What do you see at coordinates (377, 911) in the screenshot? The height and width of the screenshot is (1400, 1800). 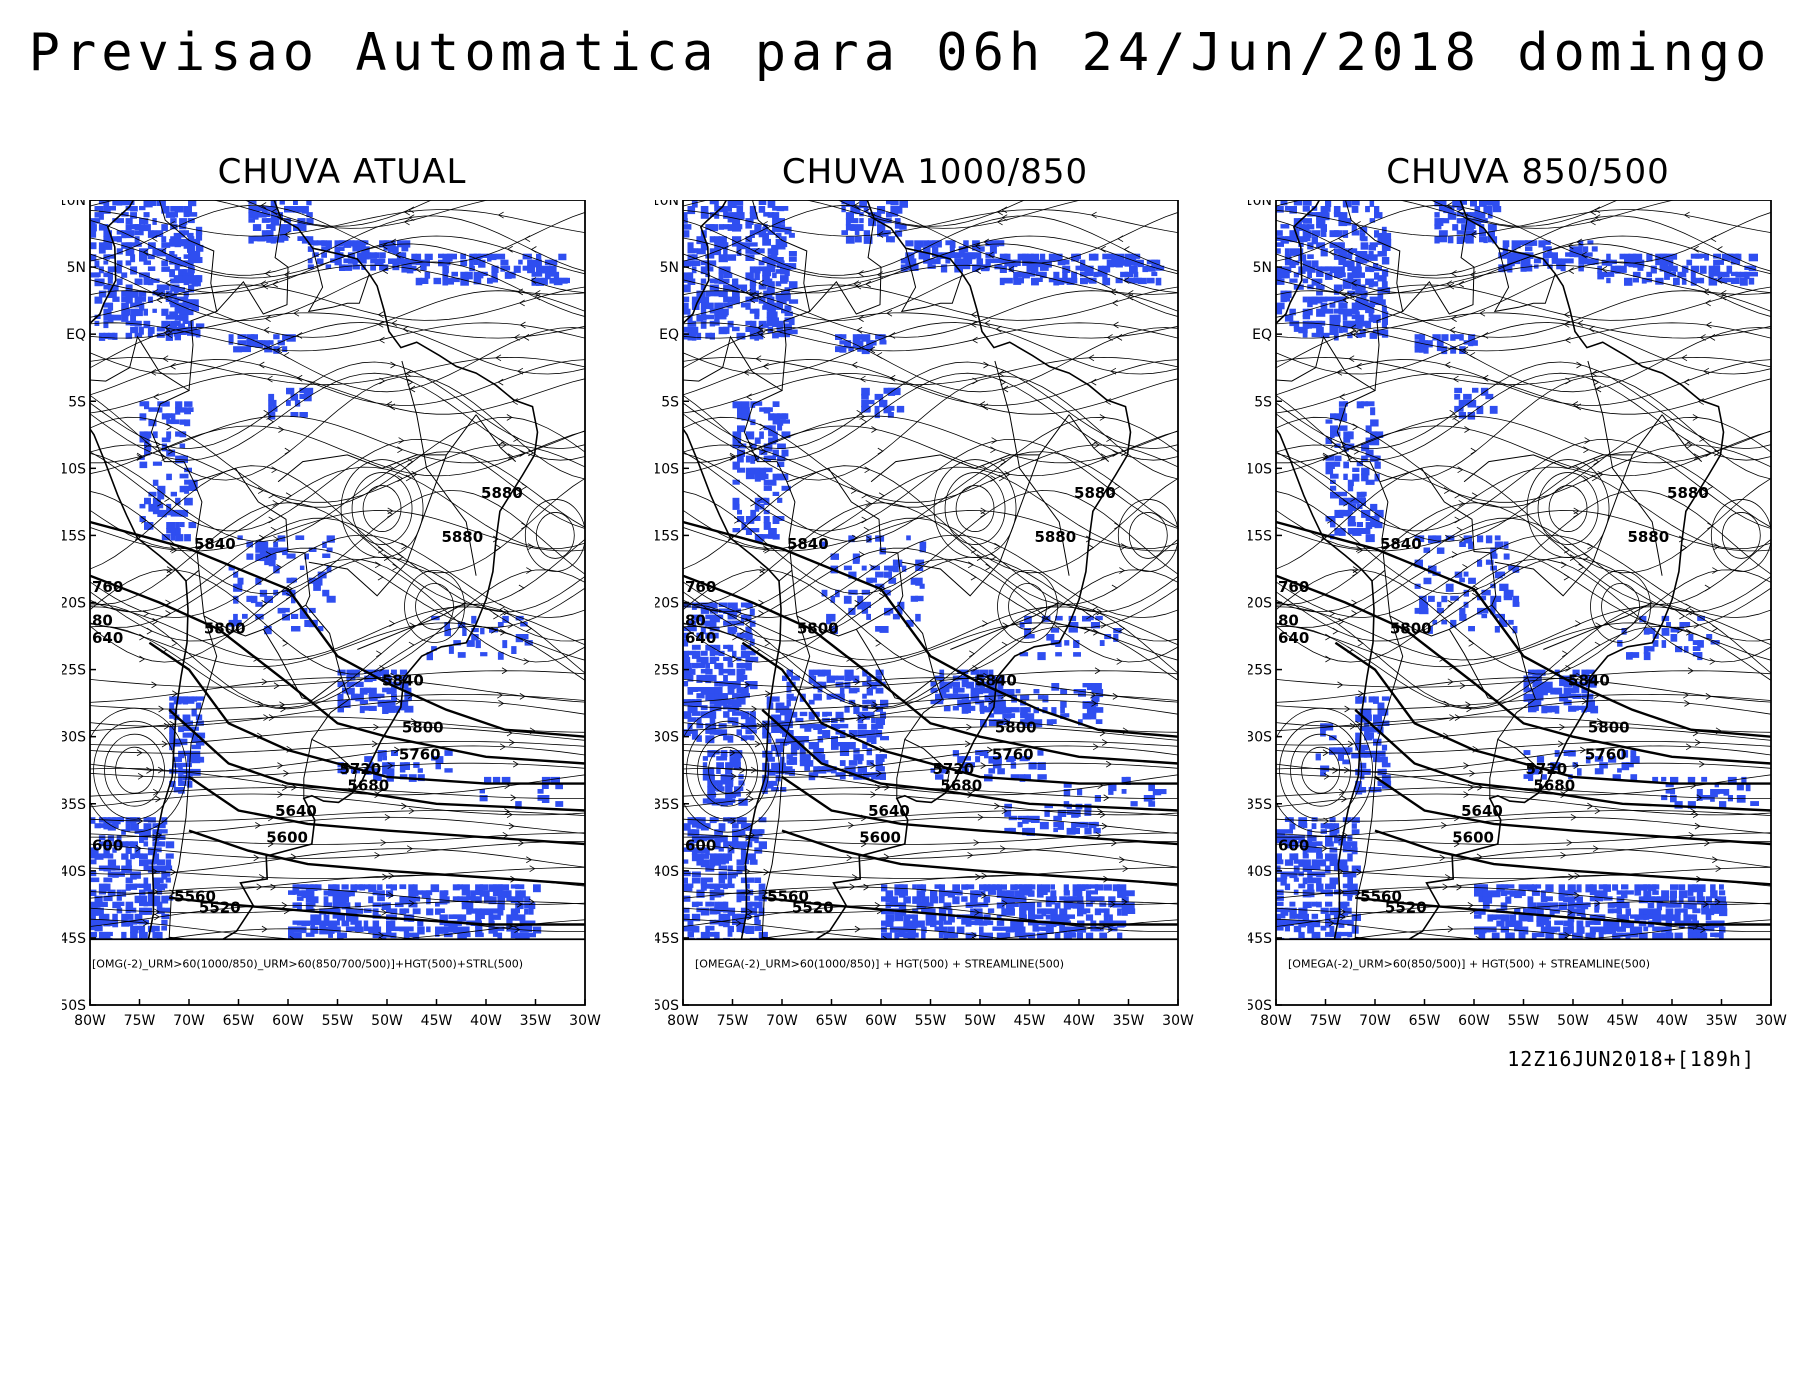 I see `height-contour` at bounding box center [377, 911].